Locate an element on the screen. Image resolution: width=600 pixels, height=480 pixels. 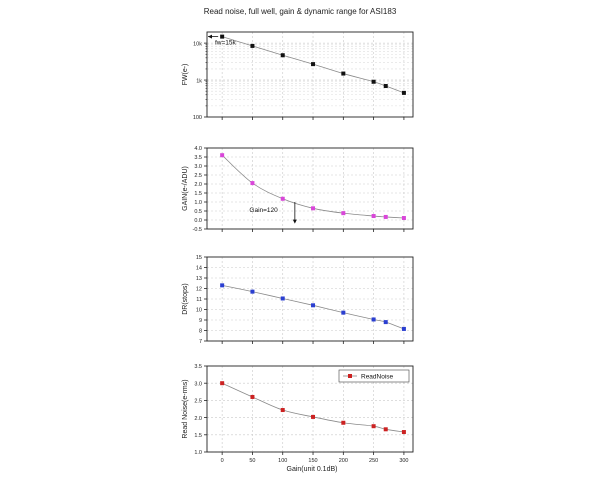
panel-1: 100 1k 10k FW(e-) fw=15k is located at coordinates (298, 76).